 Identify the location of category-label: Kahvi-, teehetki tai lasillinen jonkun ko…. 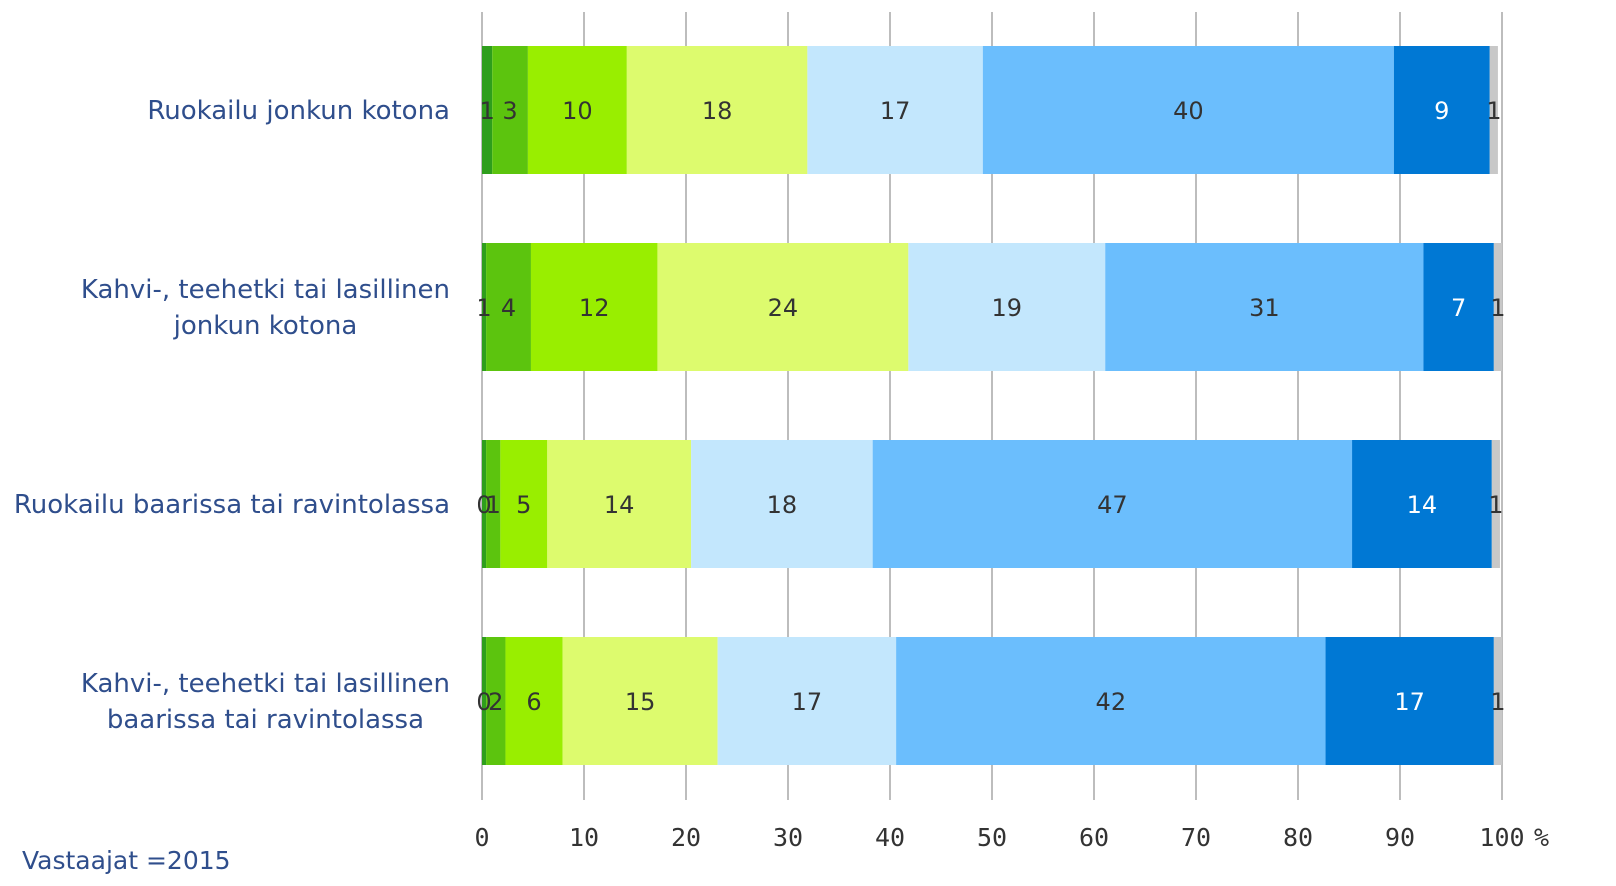
(265, 308).